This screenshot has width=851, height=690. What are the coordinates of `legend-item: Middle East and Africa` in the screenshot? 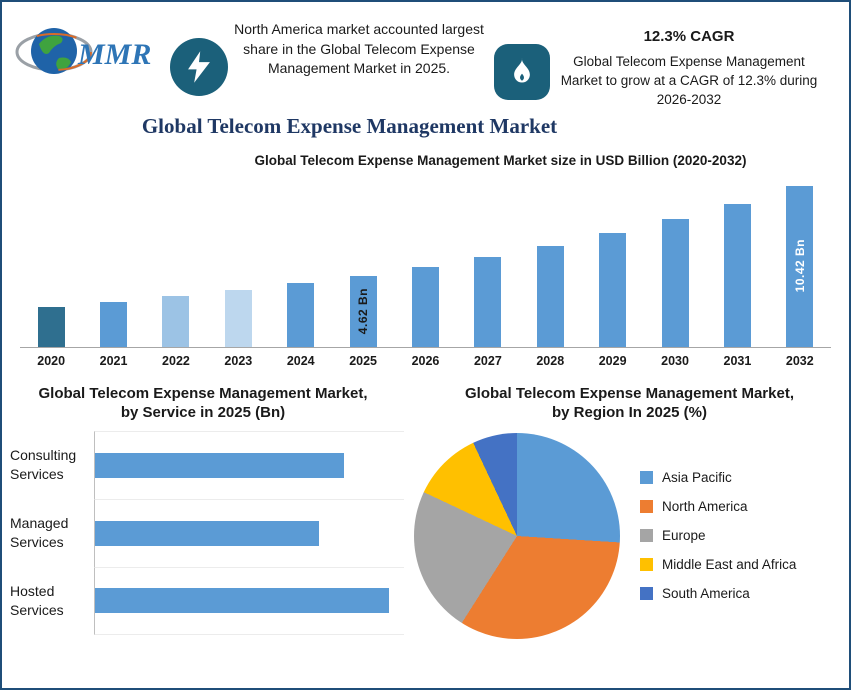 It's located at (718, 564).